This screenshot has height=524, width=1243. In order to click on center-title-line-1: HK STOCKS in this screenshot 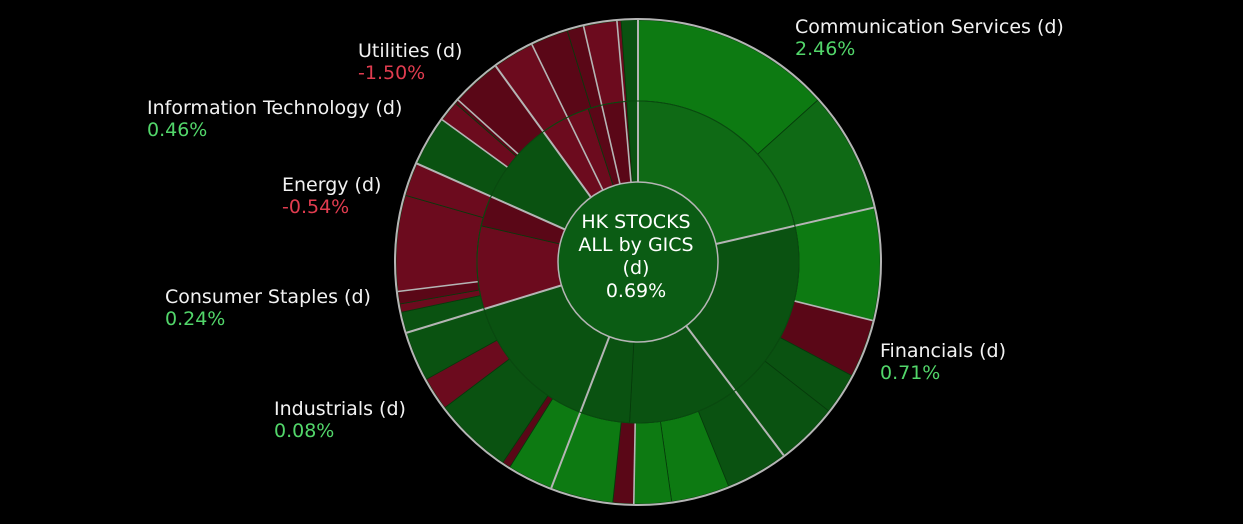, I will do `click(636, 222)`.